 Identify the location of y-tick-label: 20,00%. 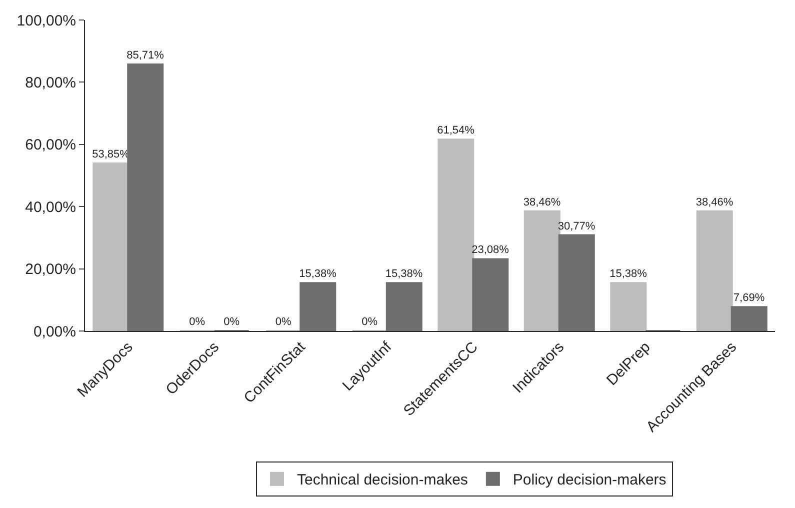
(50, 269).